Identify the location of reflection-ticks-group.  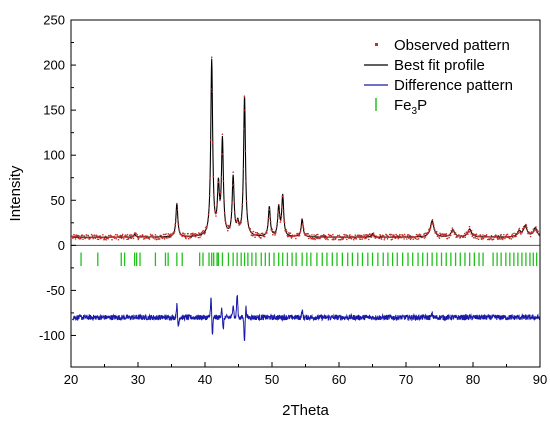
(309, 259).